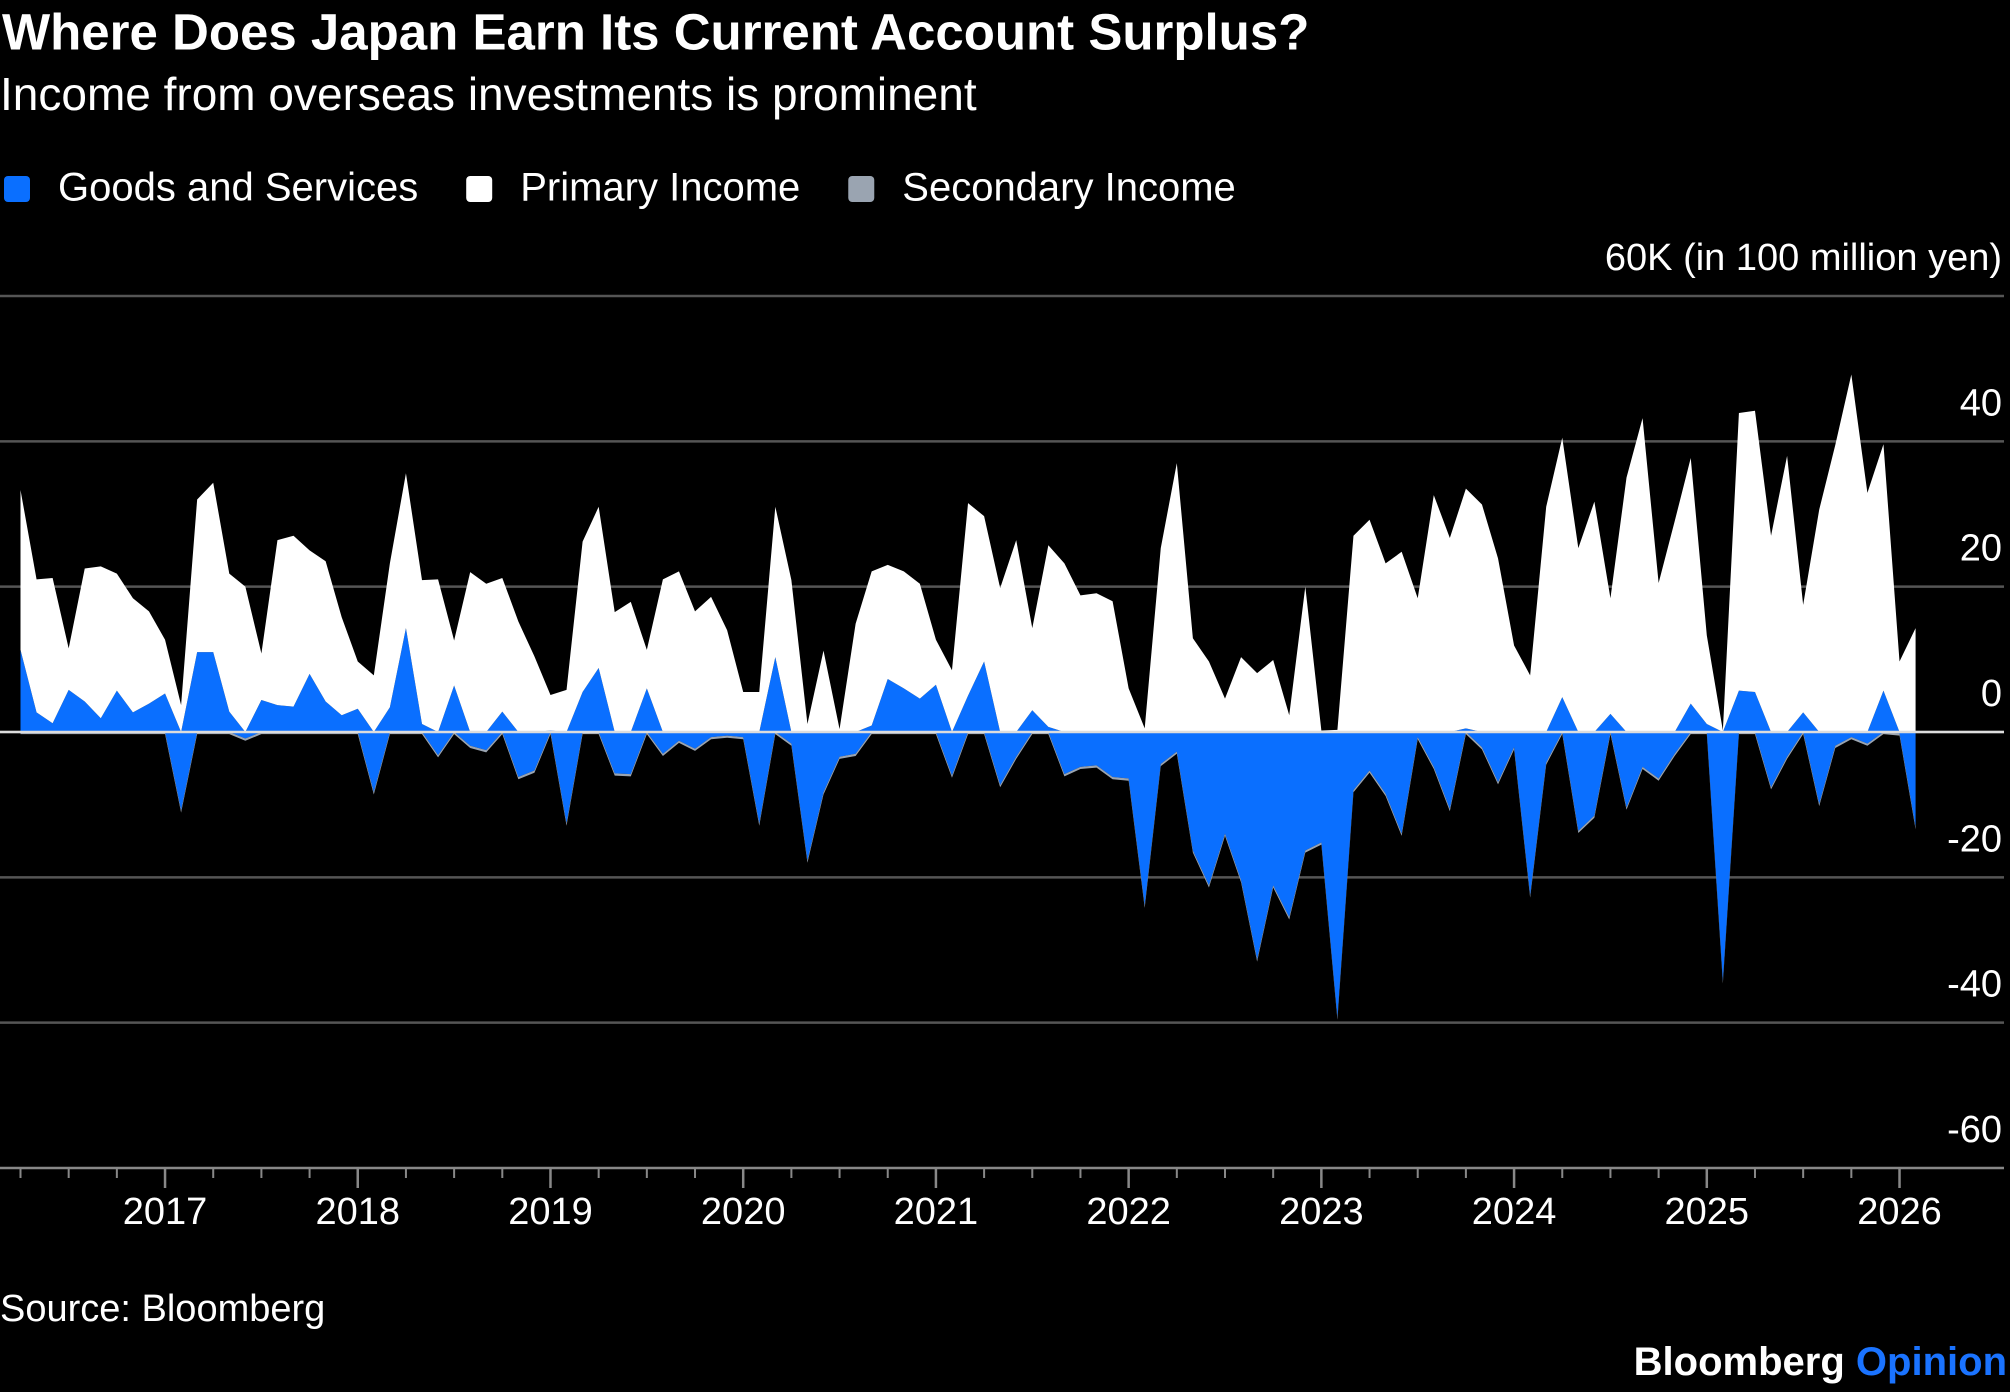  What do you see at coordinates (1991, 694) in the screenshot?
I see `y-tick-label: 0` at bounding box center [1991, 694].